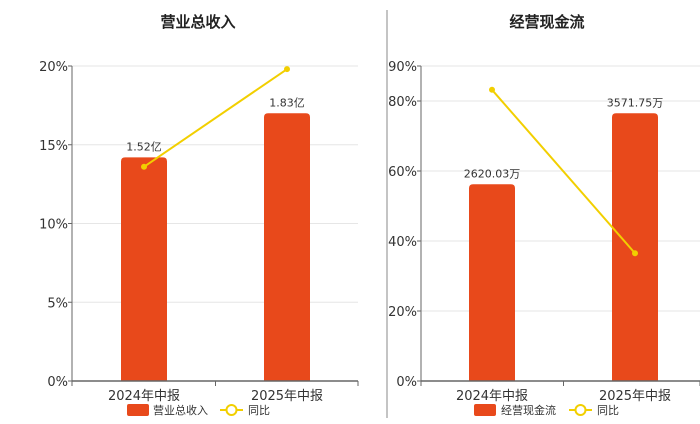 This screenshot has height=424, width=700. I want to click on bar-data-label: 1.52亿, so click(144, 146).